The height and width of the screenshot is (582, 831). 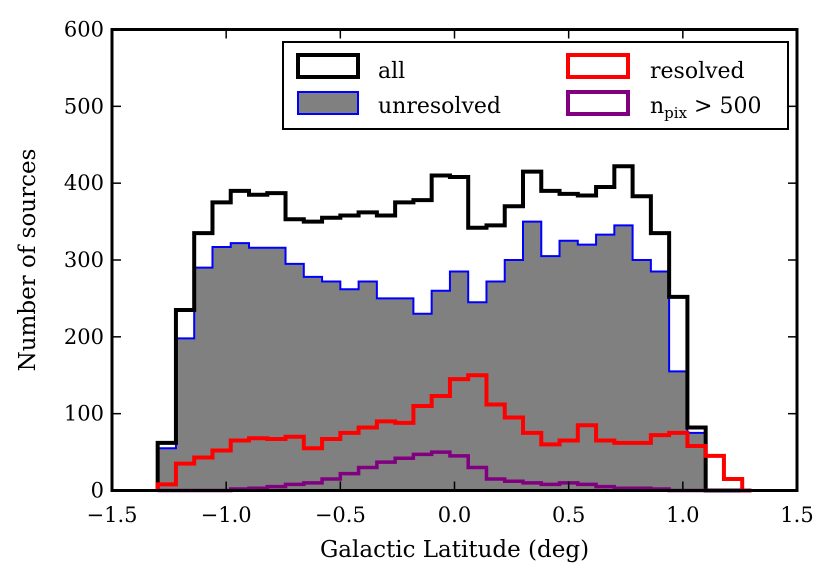 What do you see at coordinates (439, 106) in the screenshot?
I see `legend-label-unresolved: unresolved` at bounding box center [439, 106].